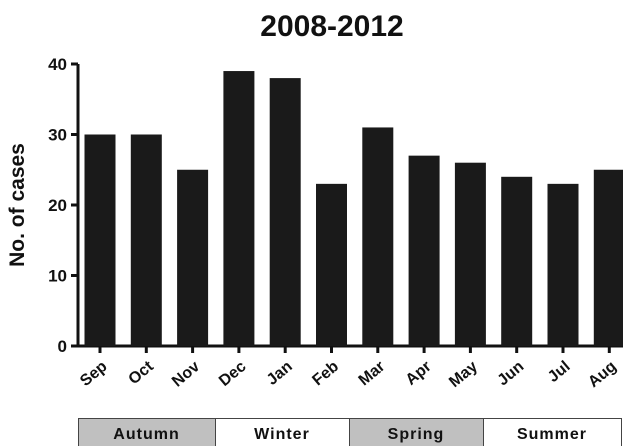  What do you see at coordinates (602, 374) in the screenshot?
I see `x-tick-label-aug: Aug` at bounding box center [602, 374].